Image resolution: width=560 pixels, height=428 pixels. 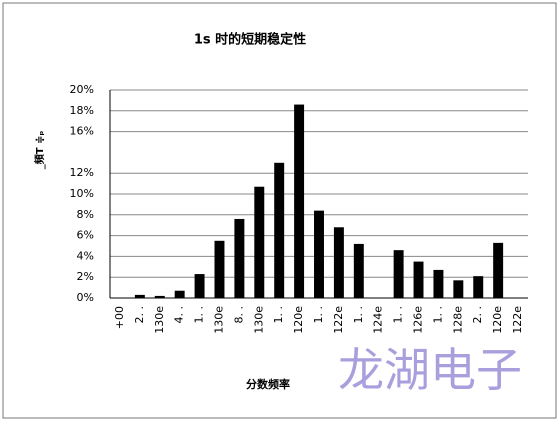 I want to click on y-tick-label: 4%, so click(x=85, y=255).